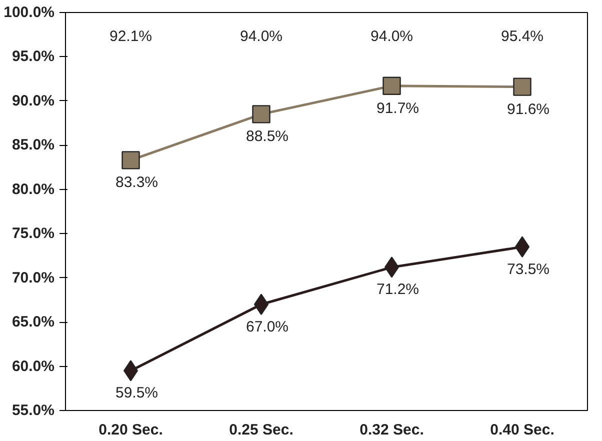 This screenshot has height=441, width=602. What do you see at coordinates (33, 233) in the screenshot?
I see `y-tick-label: 75.0%` at bounding box center [33, 233].